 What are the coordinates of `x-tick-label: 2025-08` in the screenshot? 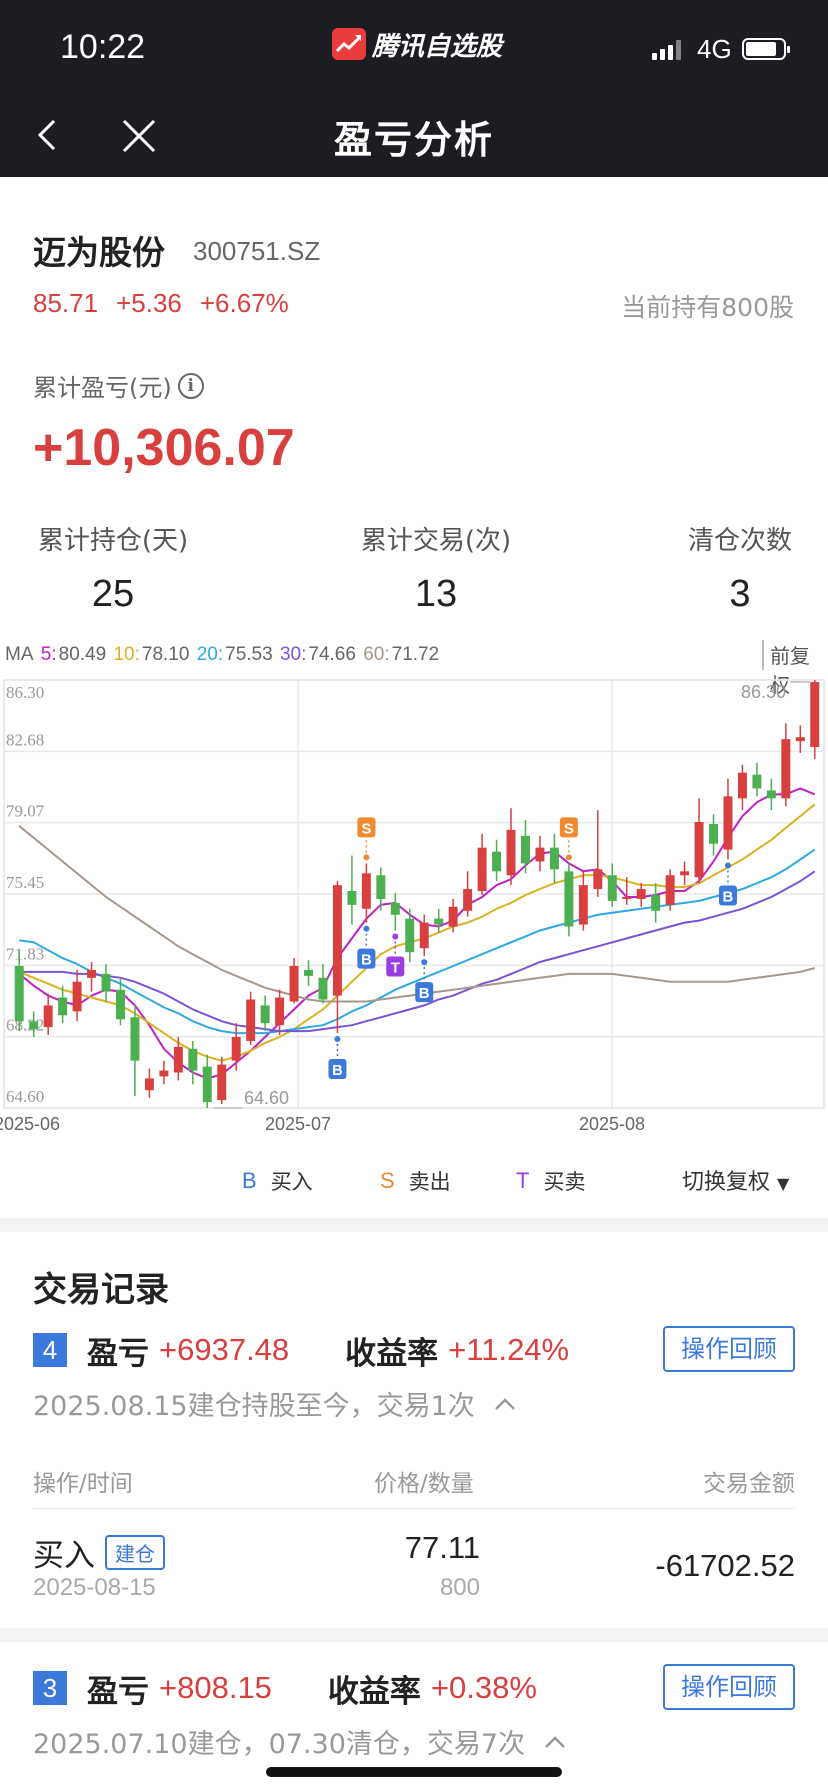 It's located at (612, 1124).